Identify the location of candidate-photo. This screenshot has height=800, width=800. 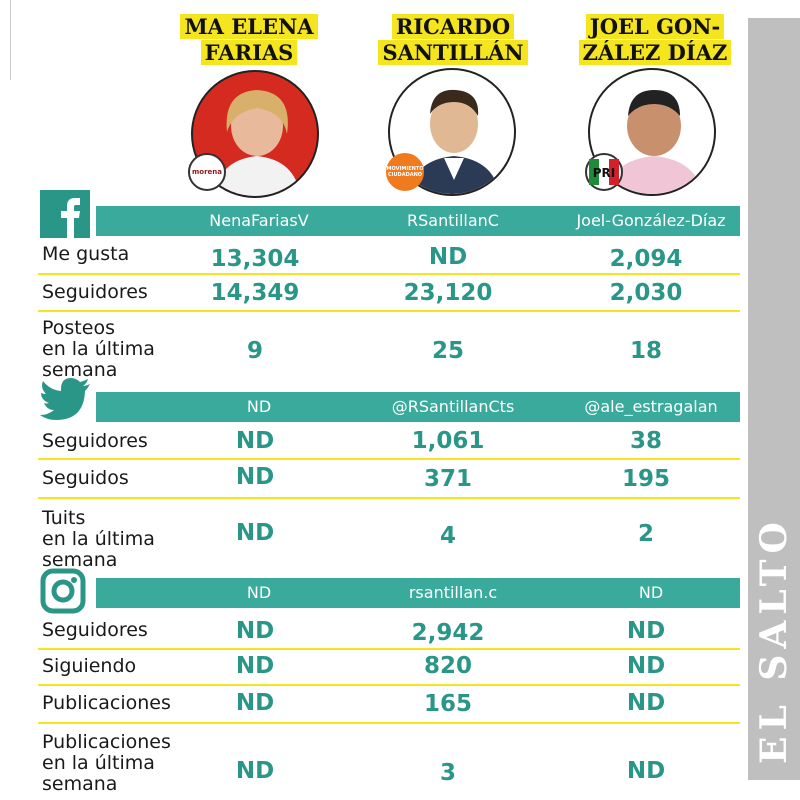
(452, 132).